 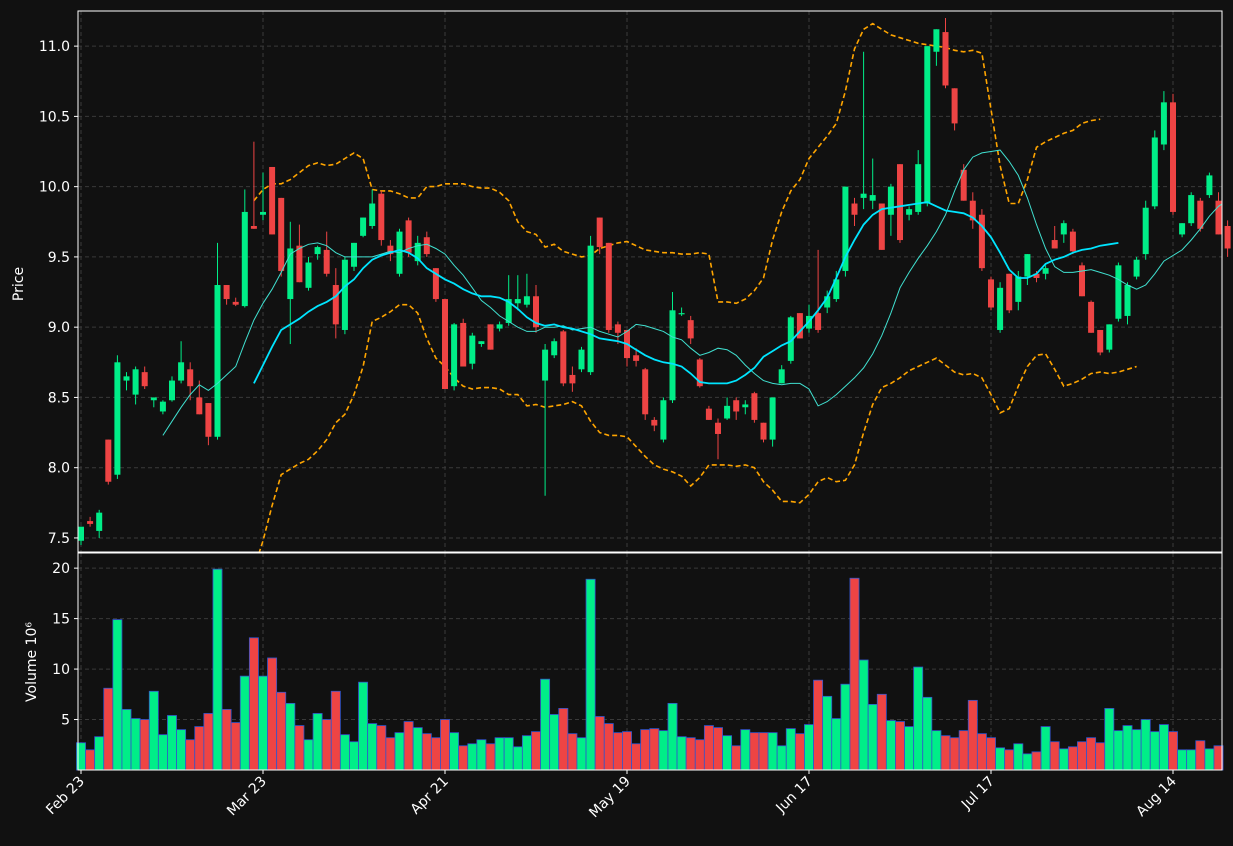 What do you see at coordinates (61, 569) in the screenshot?
I see `volume-tick-label: 20` at bounding box center [61, 569].